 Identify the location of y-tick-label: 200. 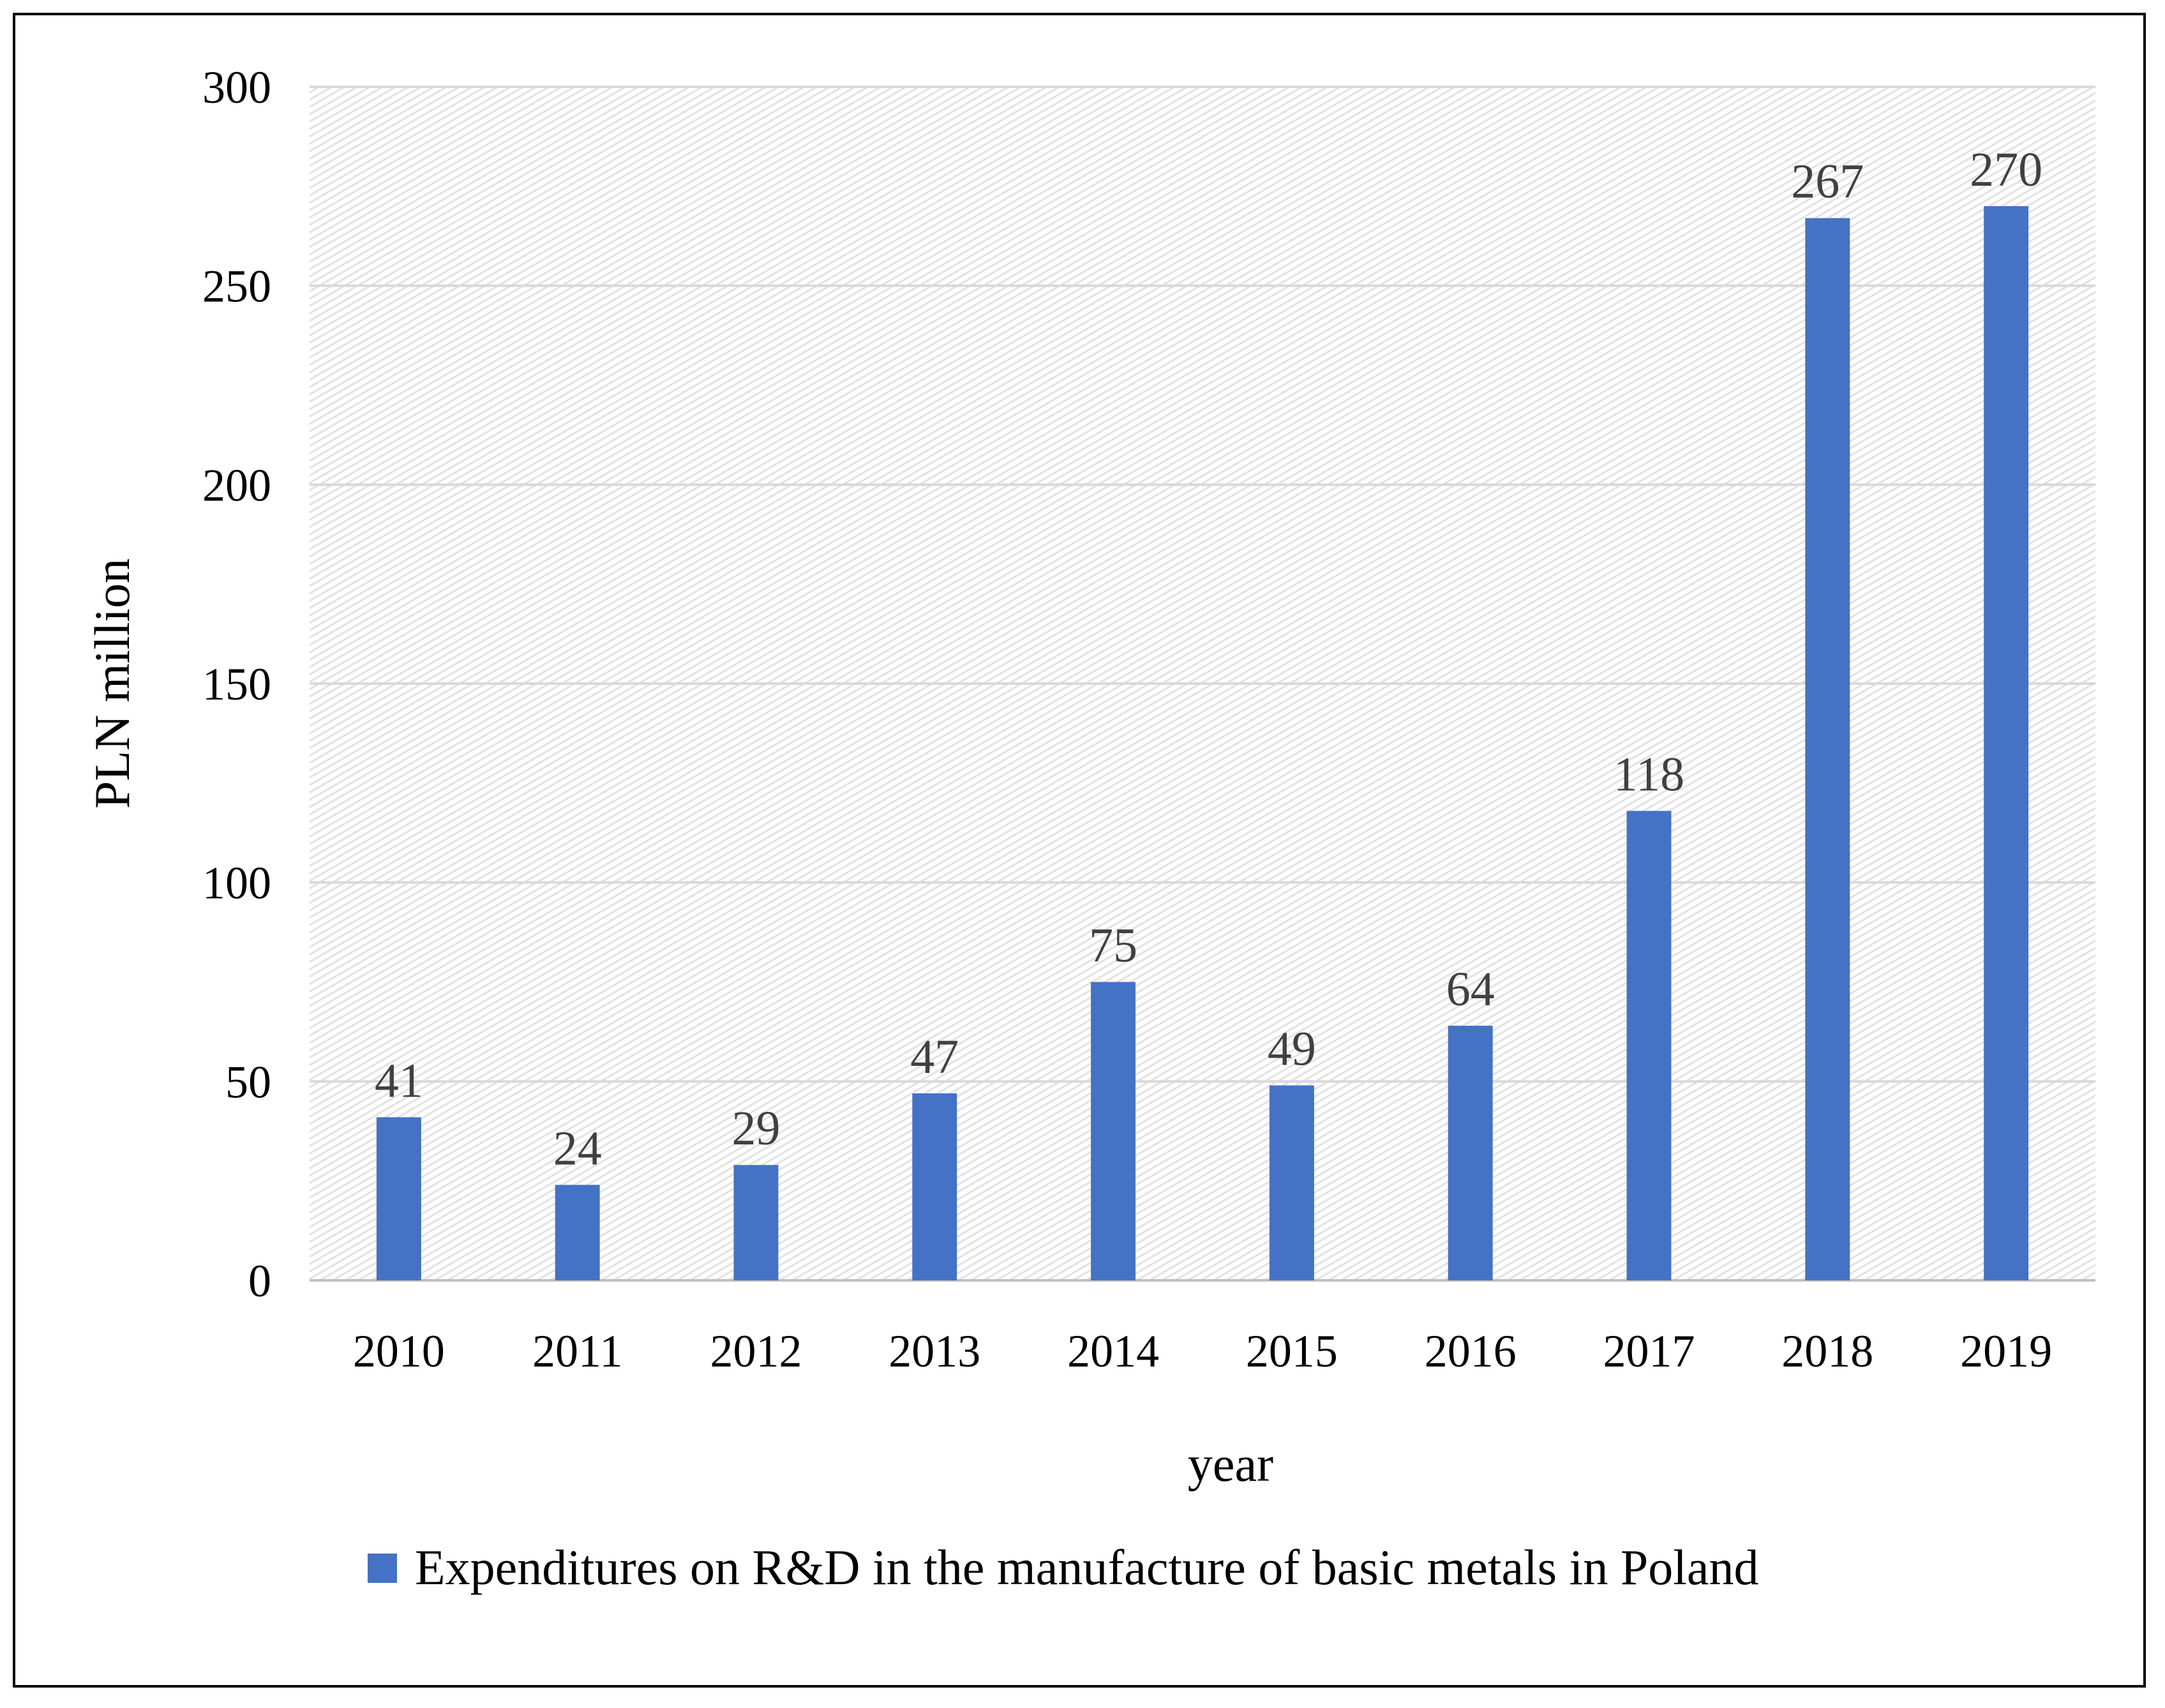
(236, 485).